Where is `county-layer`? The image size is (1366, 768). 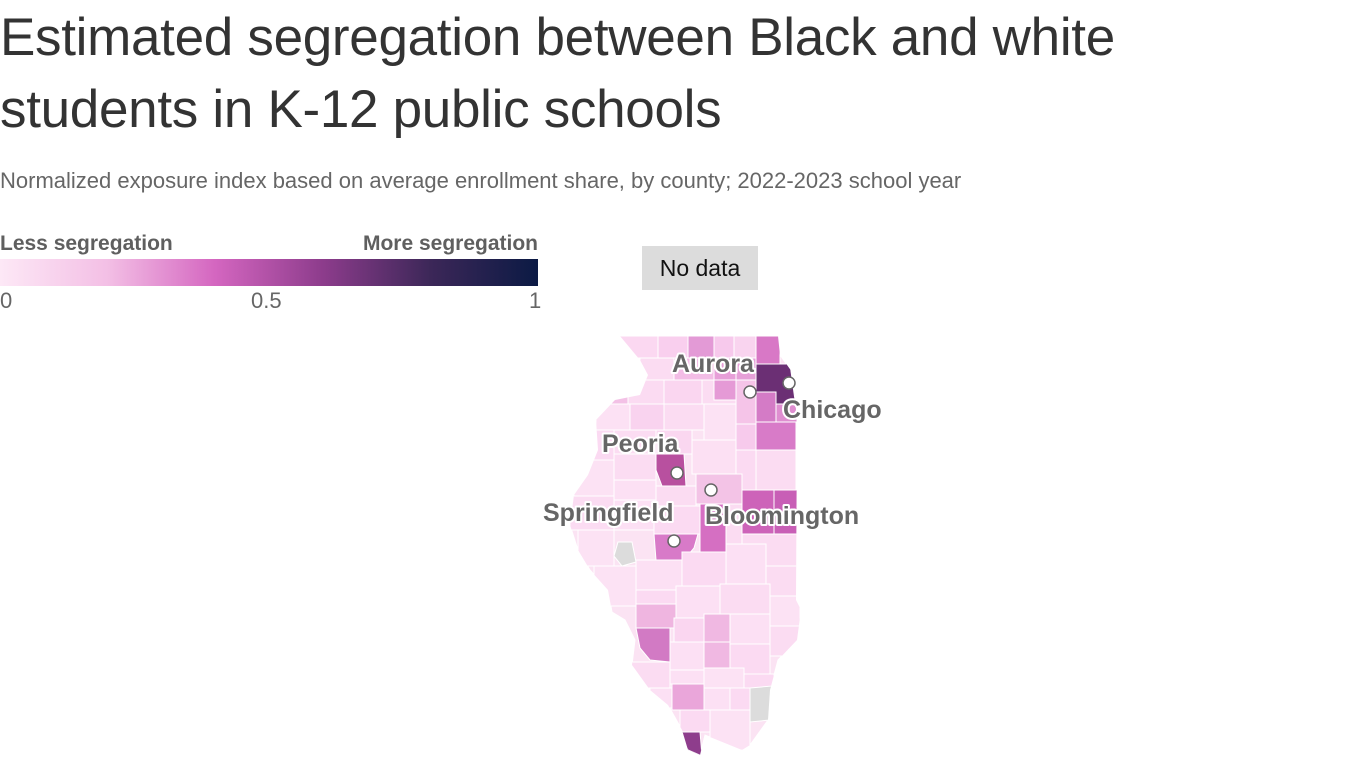
county-layer is located at coordinates (685, 545).